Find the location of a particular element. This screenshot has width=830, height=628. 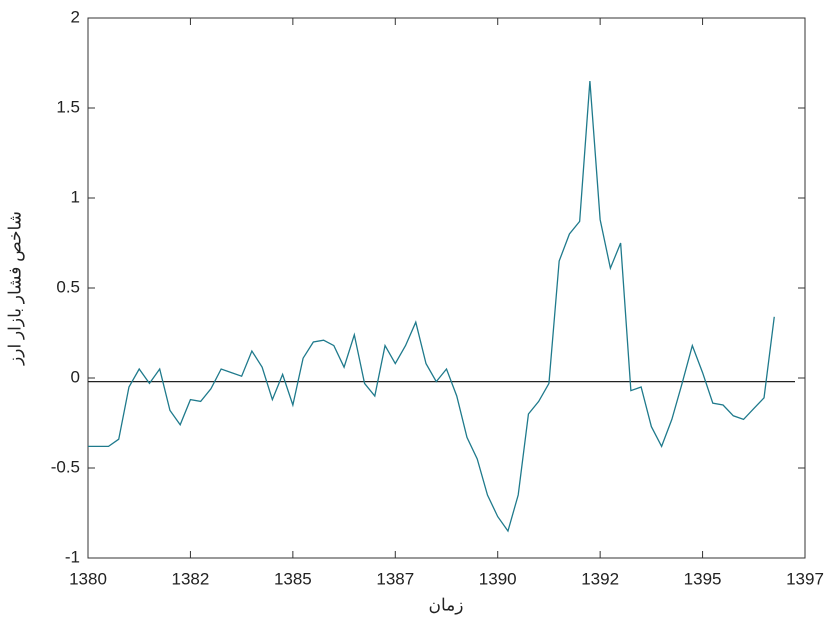

x-tick-label: 1385 is located at coordinates (293, 578).